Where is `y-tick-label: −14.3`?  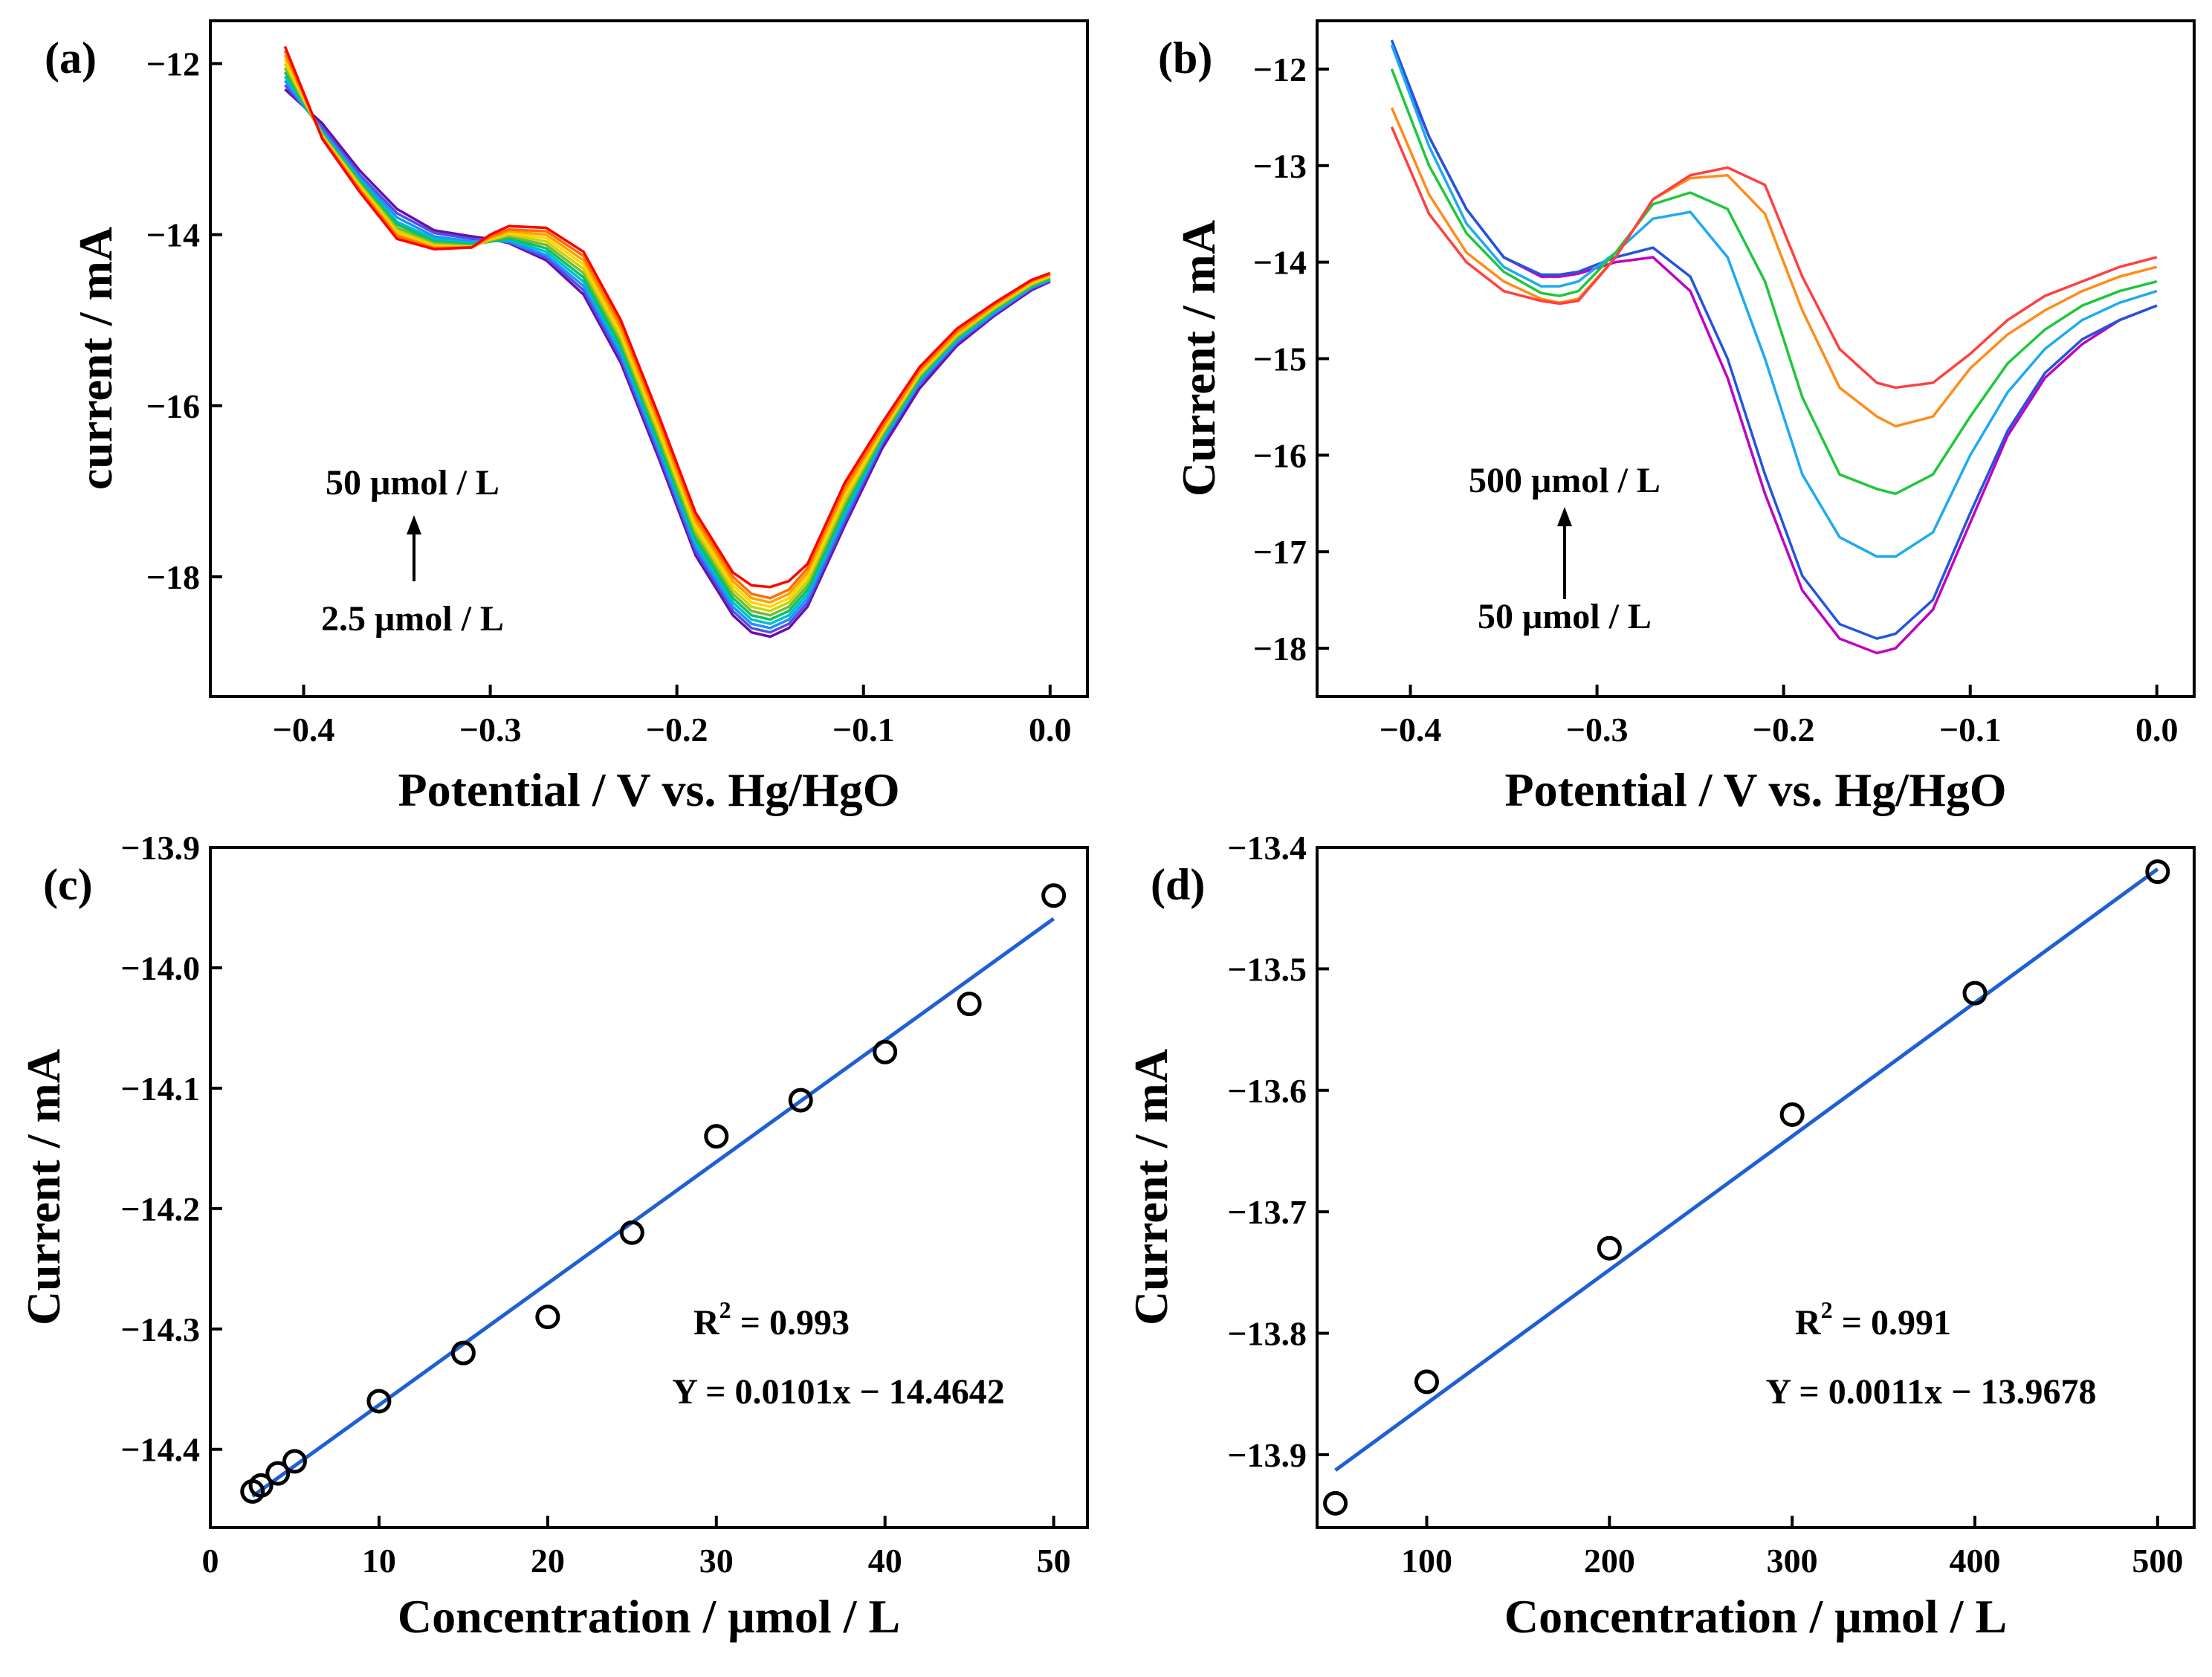 y-tick-label: −14.3 is located at coordinates (160, 1329).